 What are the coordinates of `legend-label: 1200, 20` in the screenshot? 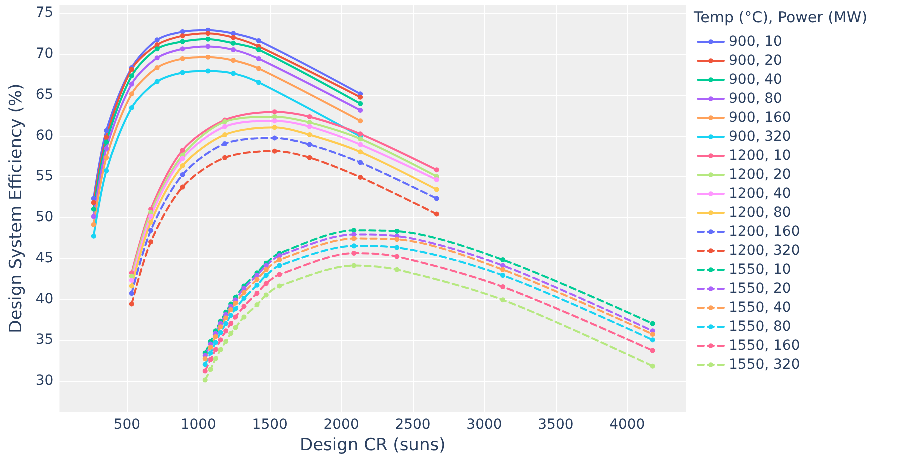 It's located at (760, 175).